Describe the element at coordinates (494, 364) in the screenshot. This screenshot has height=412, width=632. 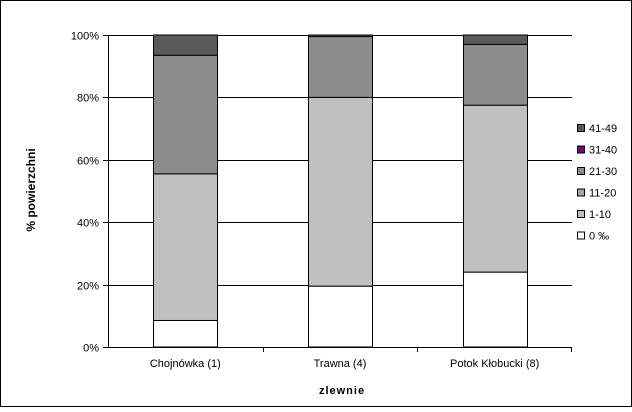
I see `x-tick-label: Potok Kłobucki (8)` at that location.